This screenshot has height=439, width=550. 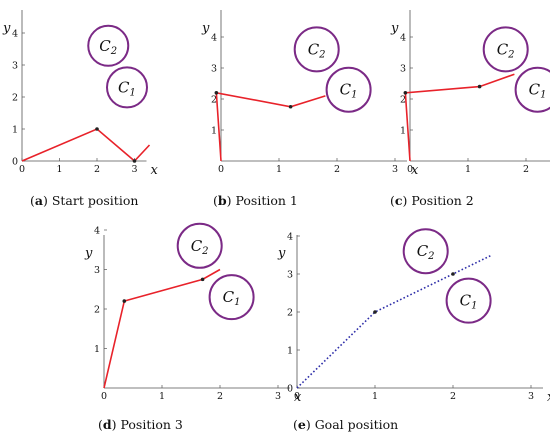 What do you see at coordinates (140, 424) in the screenshot?
I see `caption-d: (d) Position 3` at bounding box center [140, 424].